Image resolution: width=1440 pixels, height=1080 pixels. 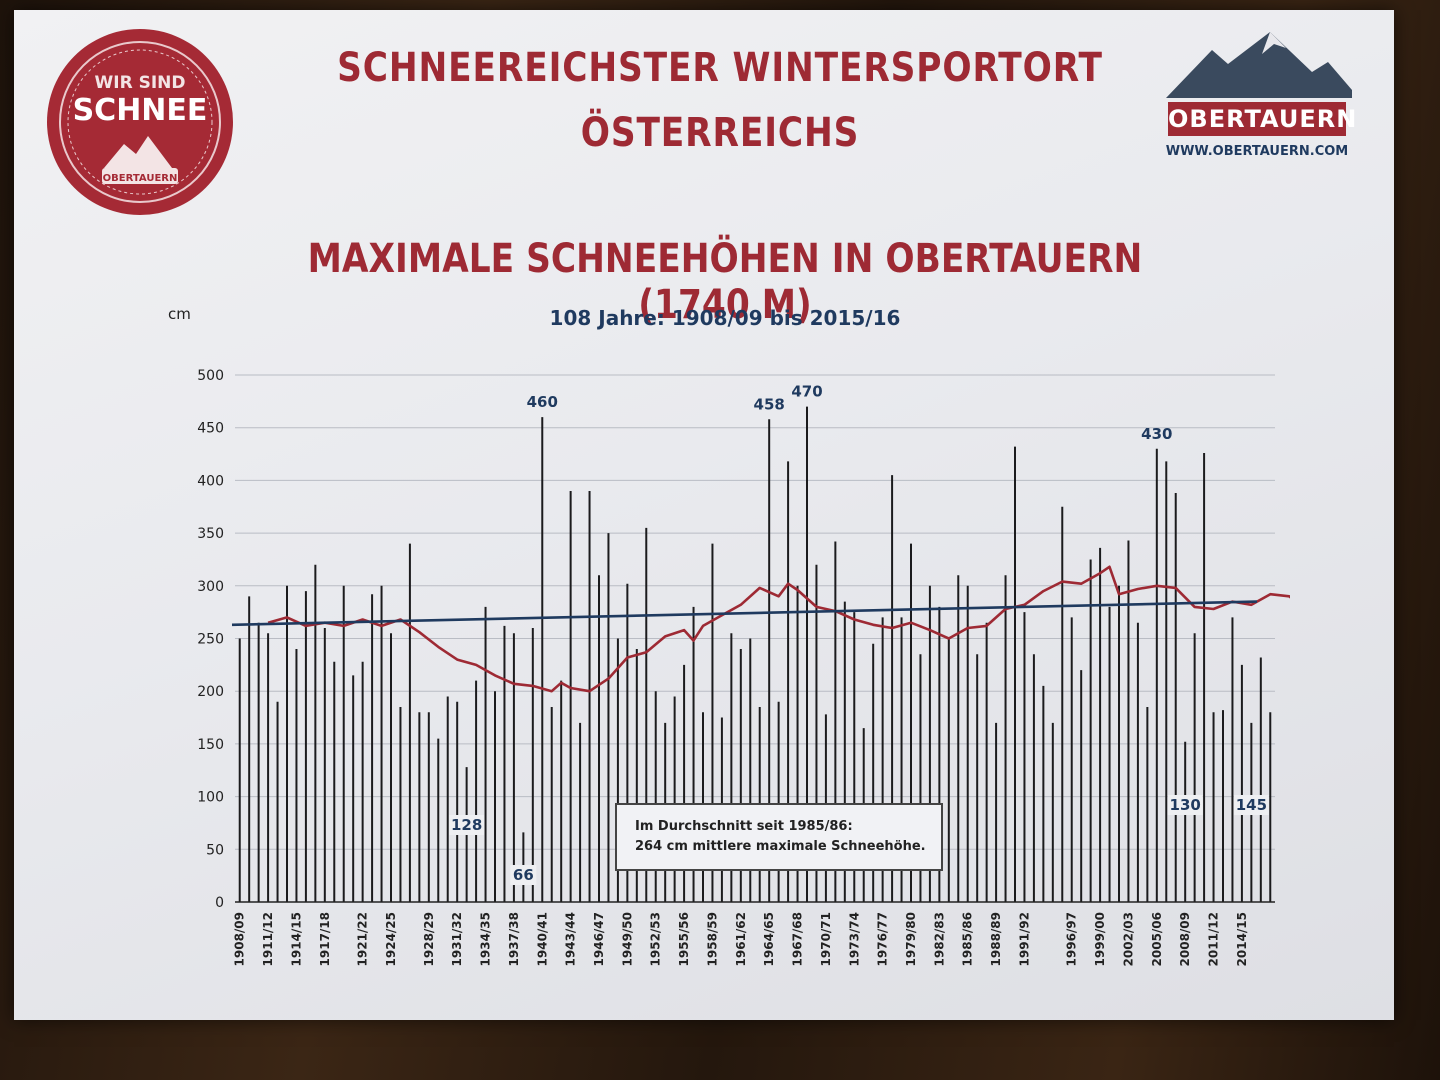 What do you see at coordinates (744, 613) in the screenshot?
I see `average-line` at bounding box center [744, 613].